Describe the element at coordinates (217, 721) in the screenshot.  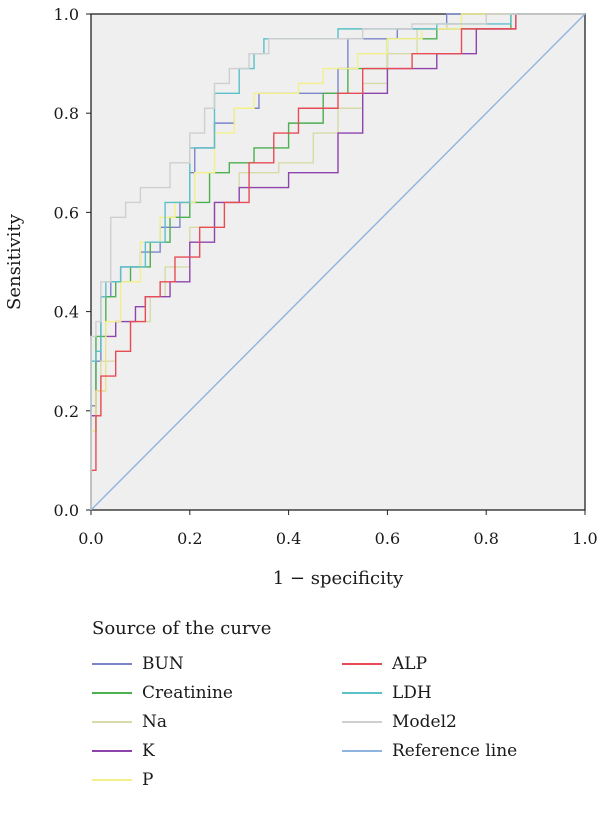
I see `legend-item-na: Na` at that location.